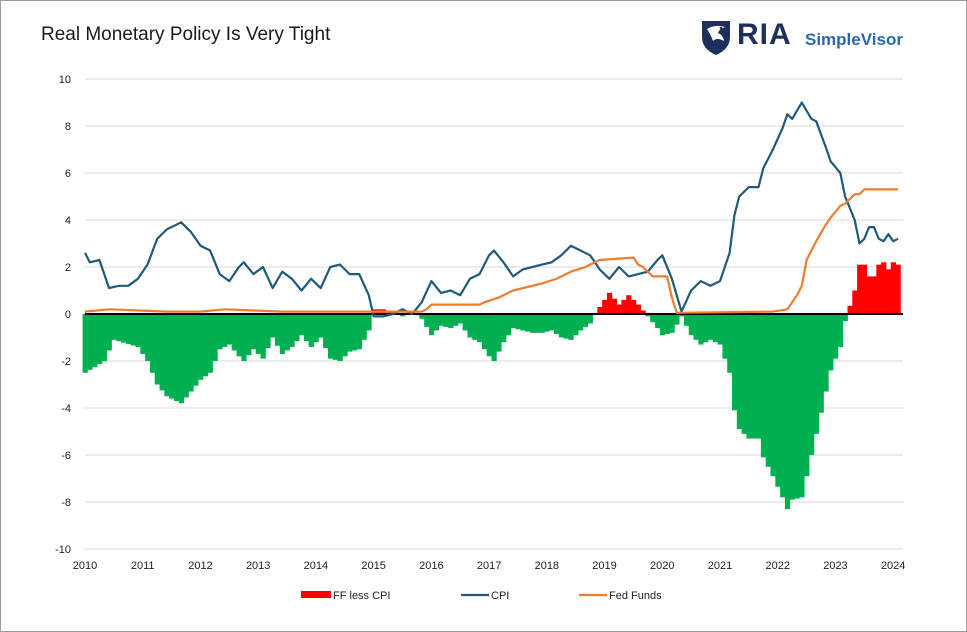 The width and height of the screenshot is (967, 632). Describe the element at coordinates (143, 566) in the screenshot. I see `x-tick-label: 2011` at that location.